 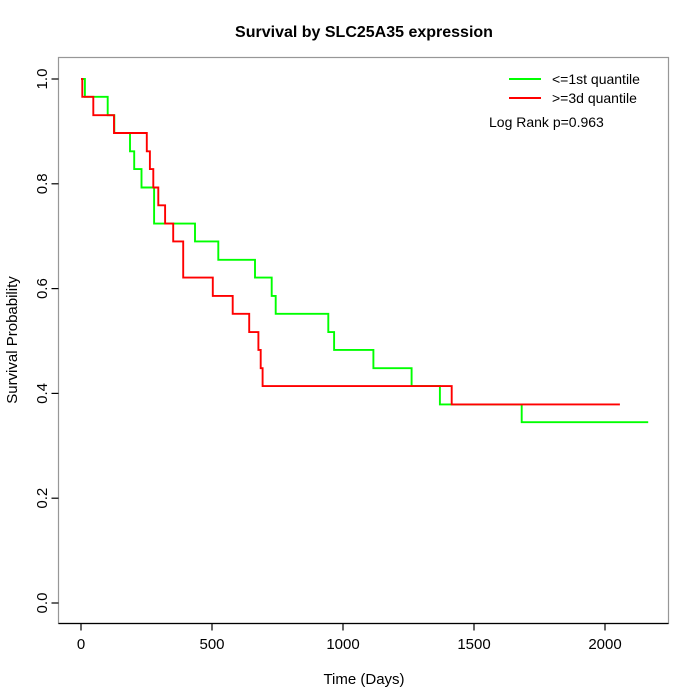 What do you see at coordinates (42, 603) in the screenshot?
I see `y-tick-label: 0.0` at bounding box center [42, 603].